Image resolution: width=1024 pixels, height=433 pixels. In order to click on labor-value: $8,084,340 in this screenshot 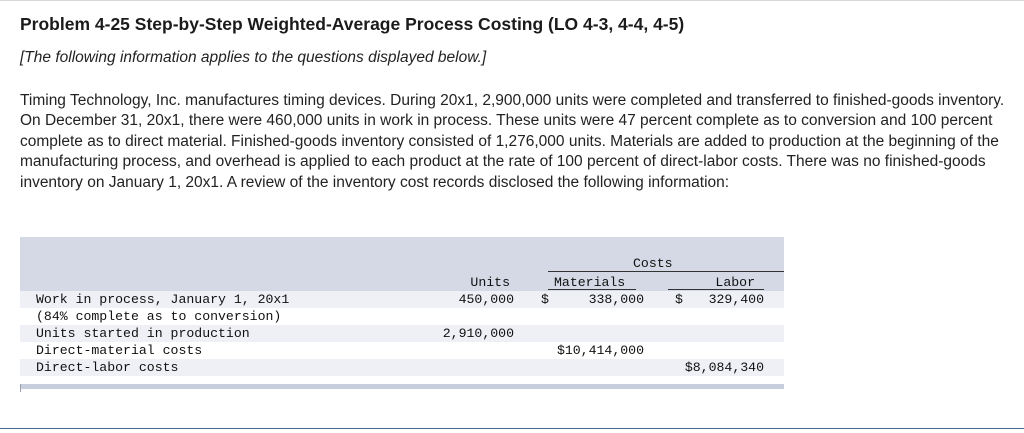, I will do `click(724, 367)`.